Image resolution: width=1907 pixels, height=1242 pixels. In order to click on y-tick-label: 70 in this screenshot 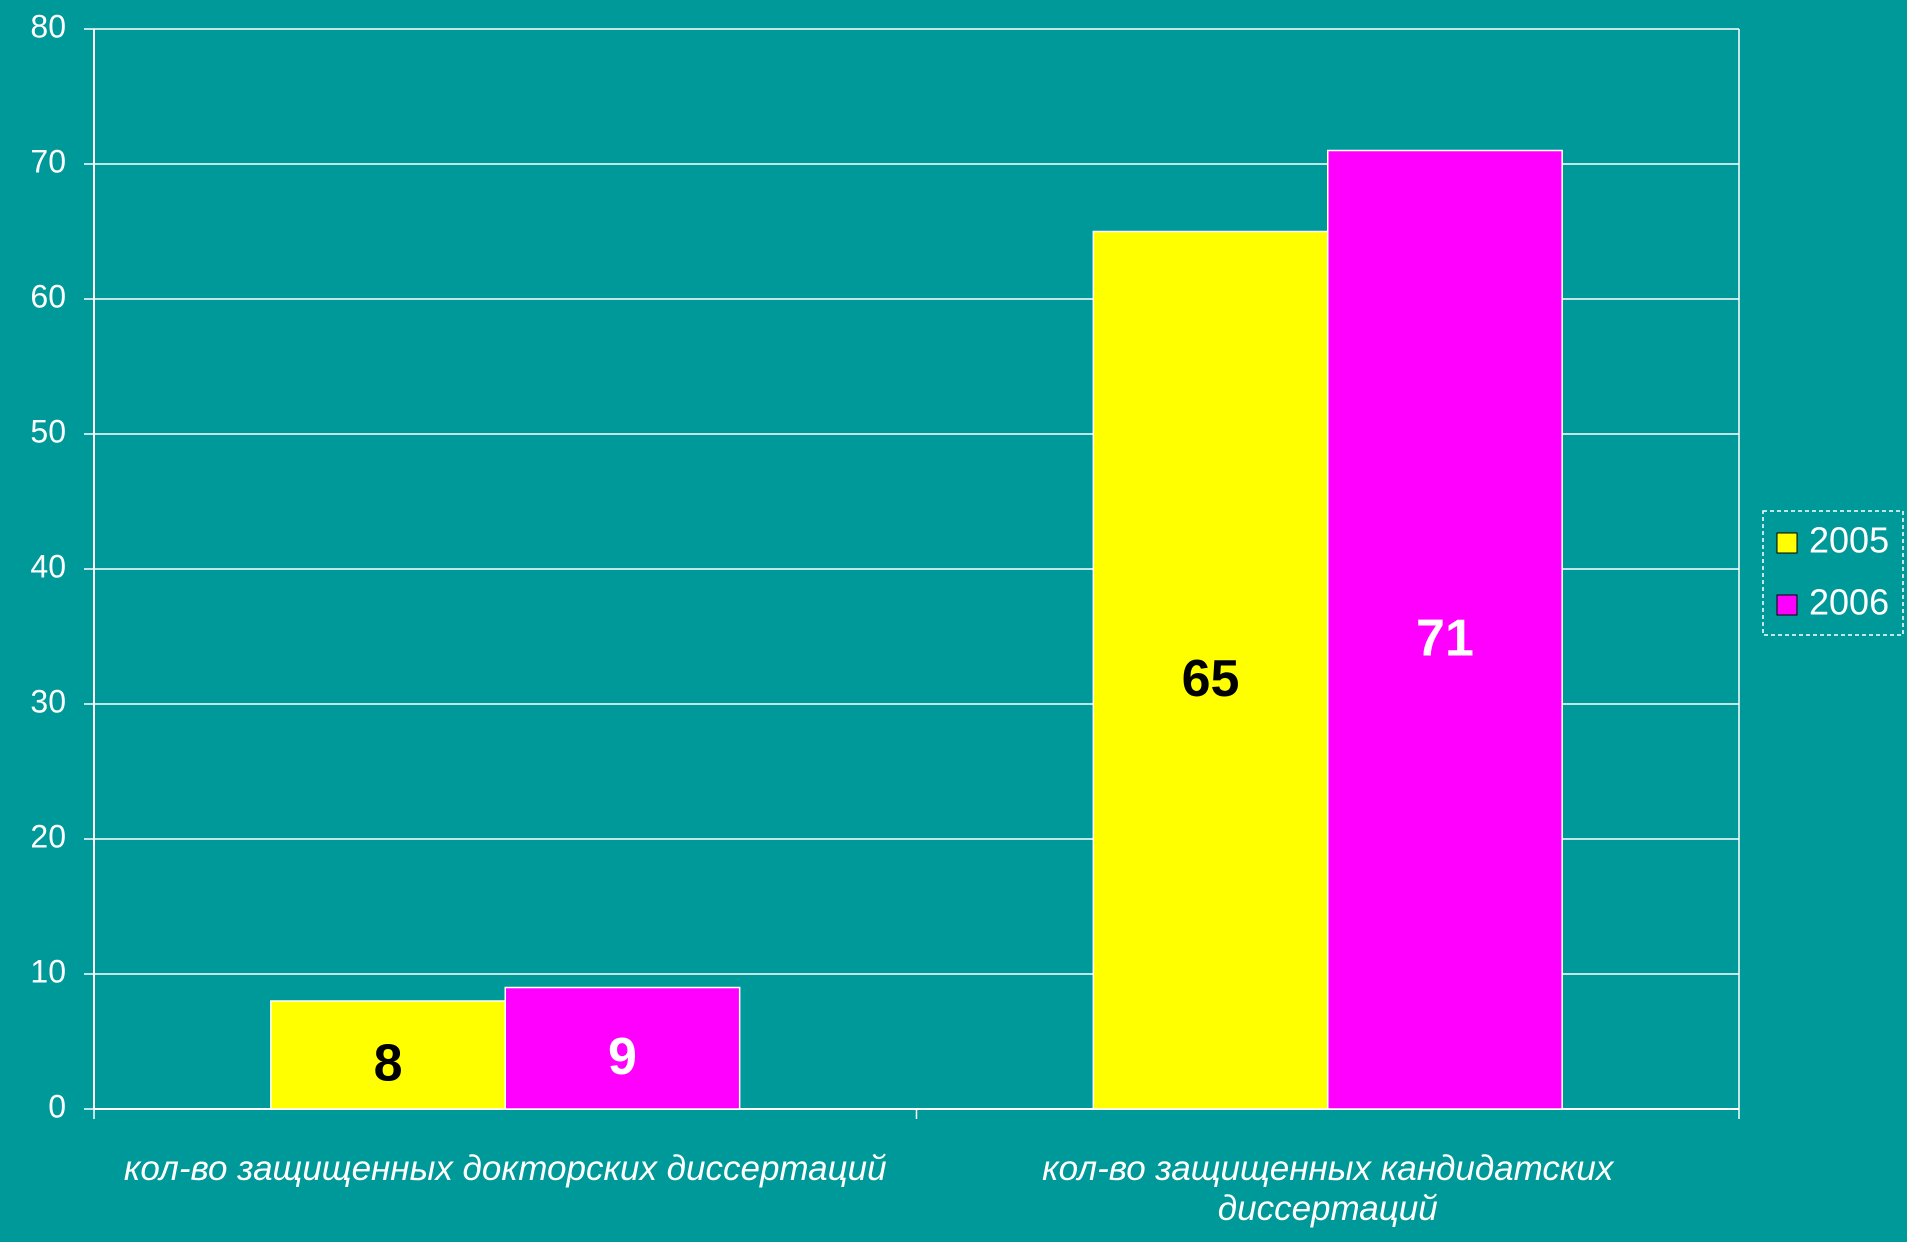, I will do `click(48, 161)`.